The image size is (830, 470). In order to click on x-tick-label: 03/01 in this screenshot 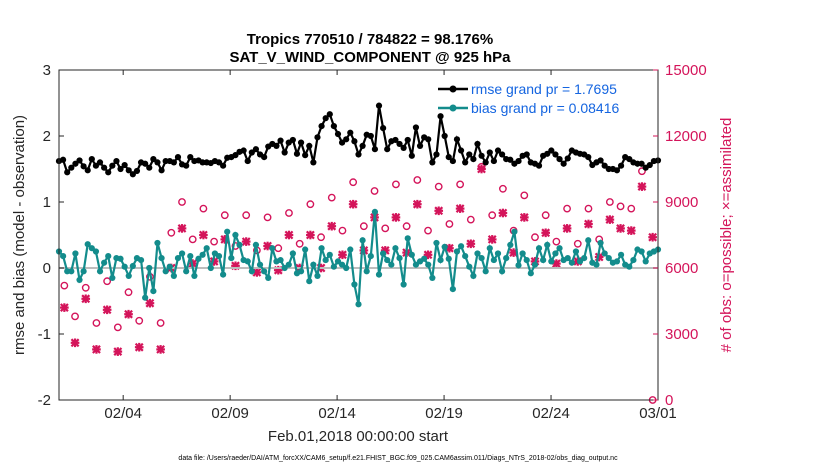, I will do `click(658, 413)`.